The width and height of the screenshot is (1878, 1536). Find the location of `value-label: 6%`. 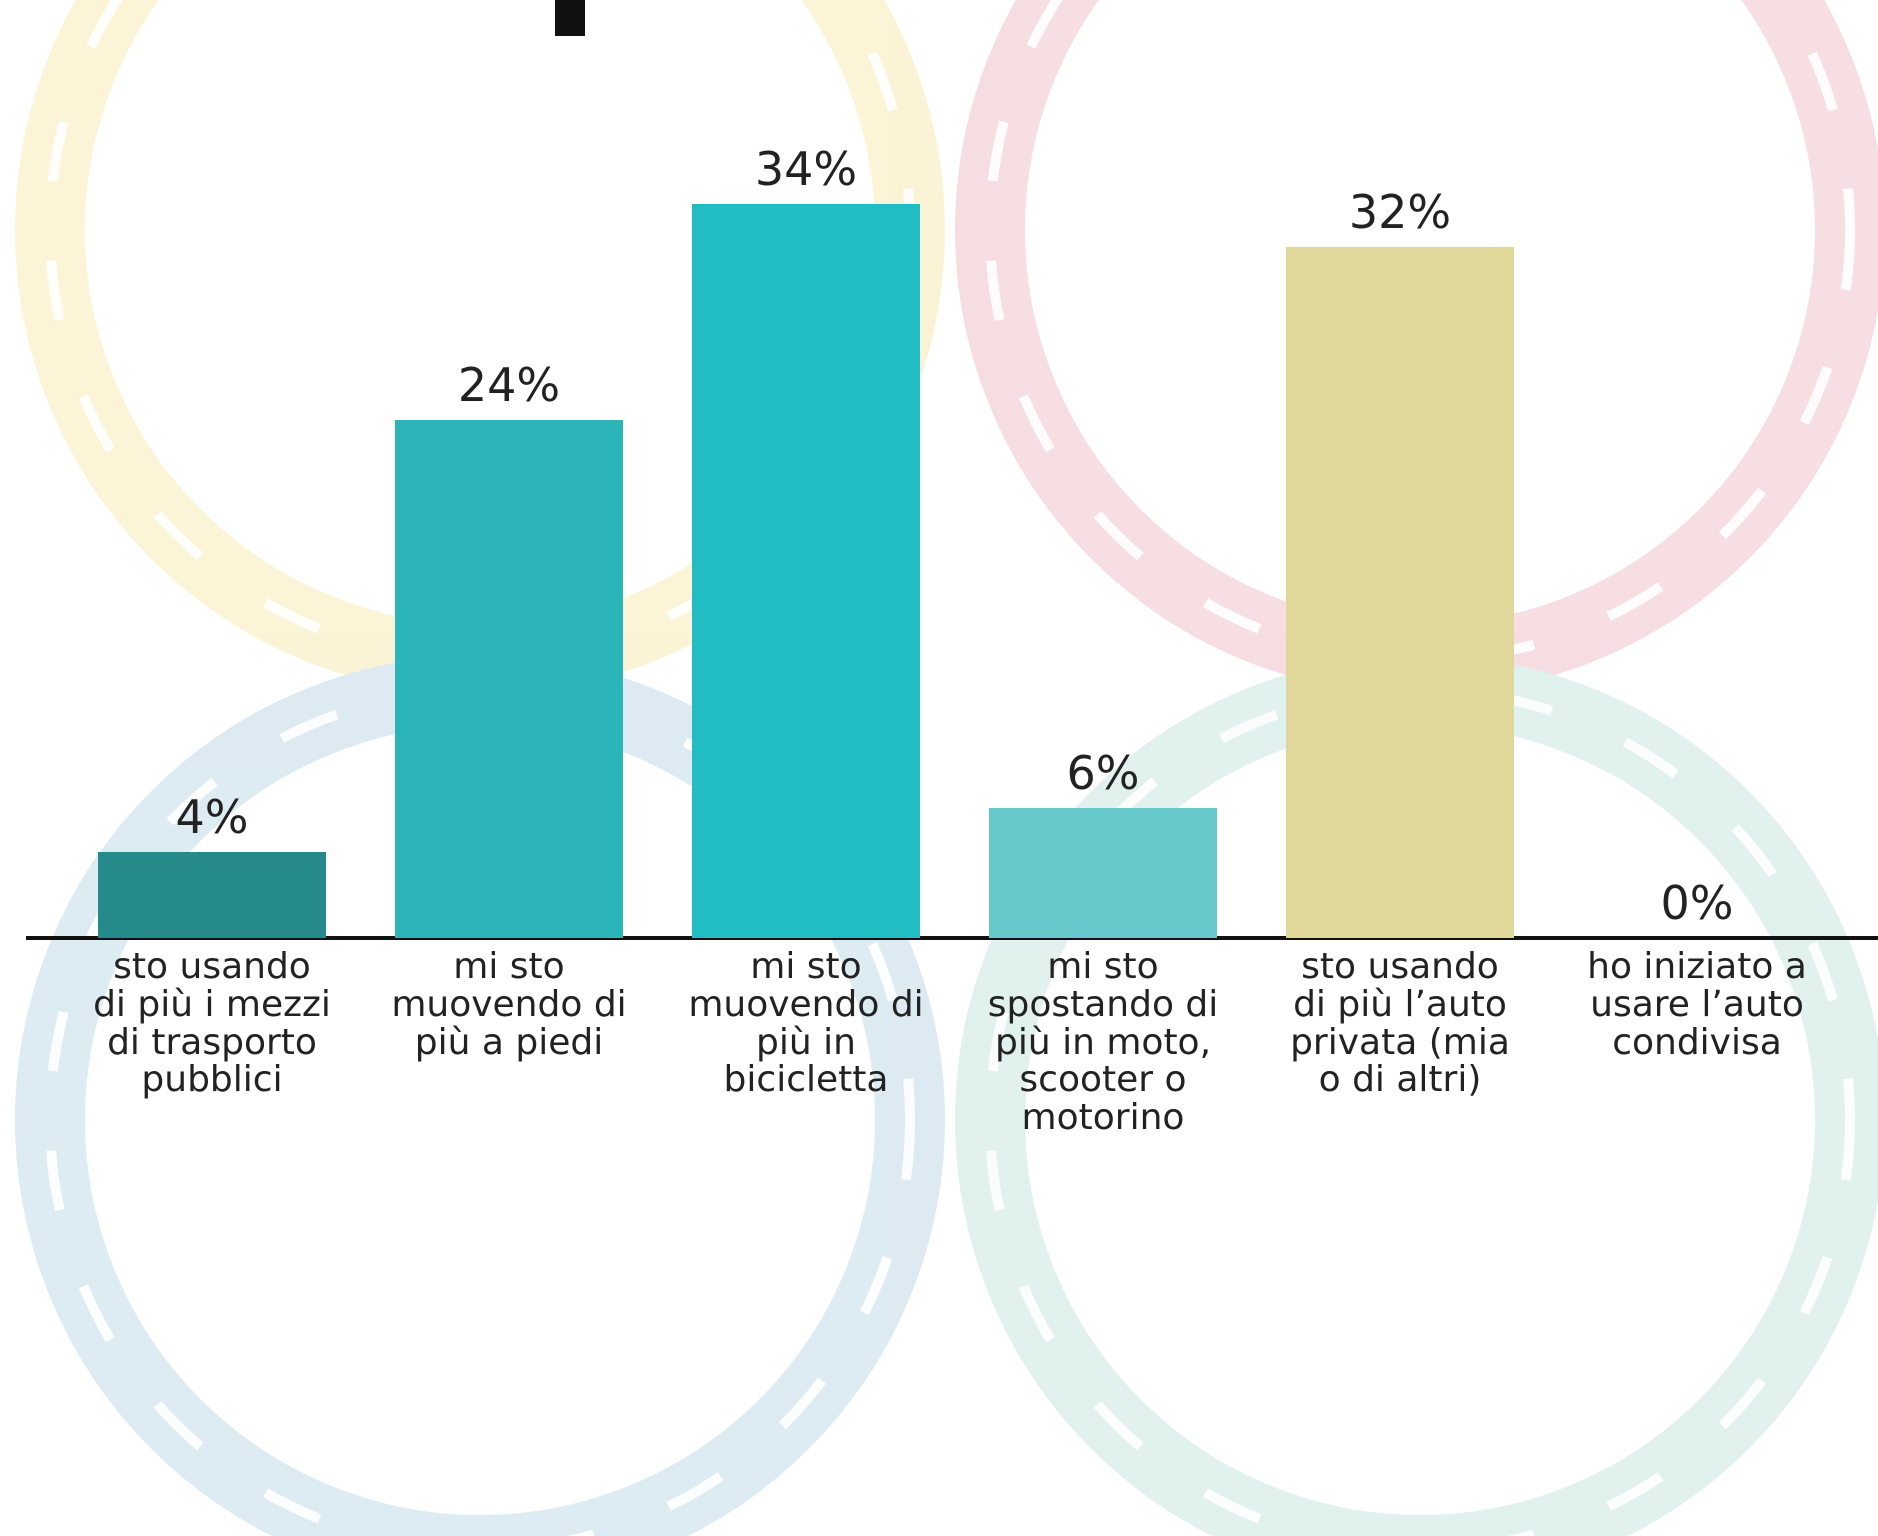

value-label: 6% is located at coordinates (1103, 773).